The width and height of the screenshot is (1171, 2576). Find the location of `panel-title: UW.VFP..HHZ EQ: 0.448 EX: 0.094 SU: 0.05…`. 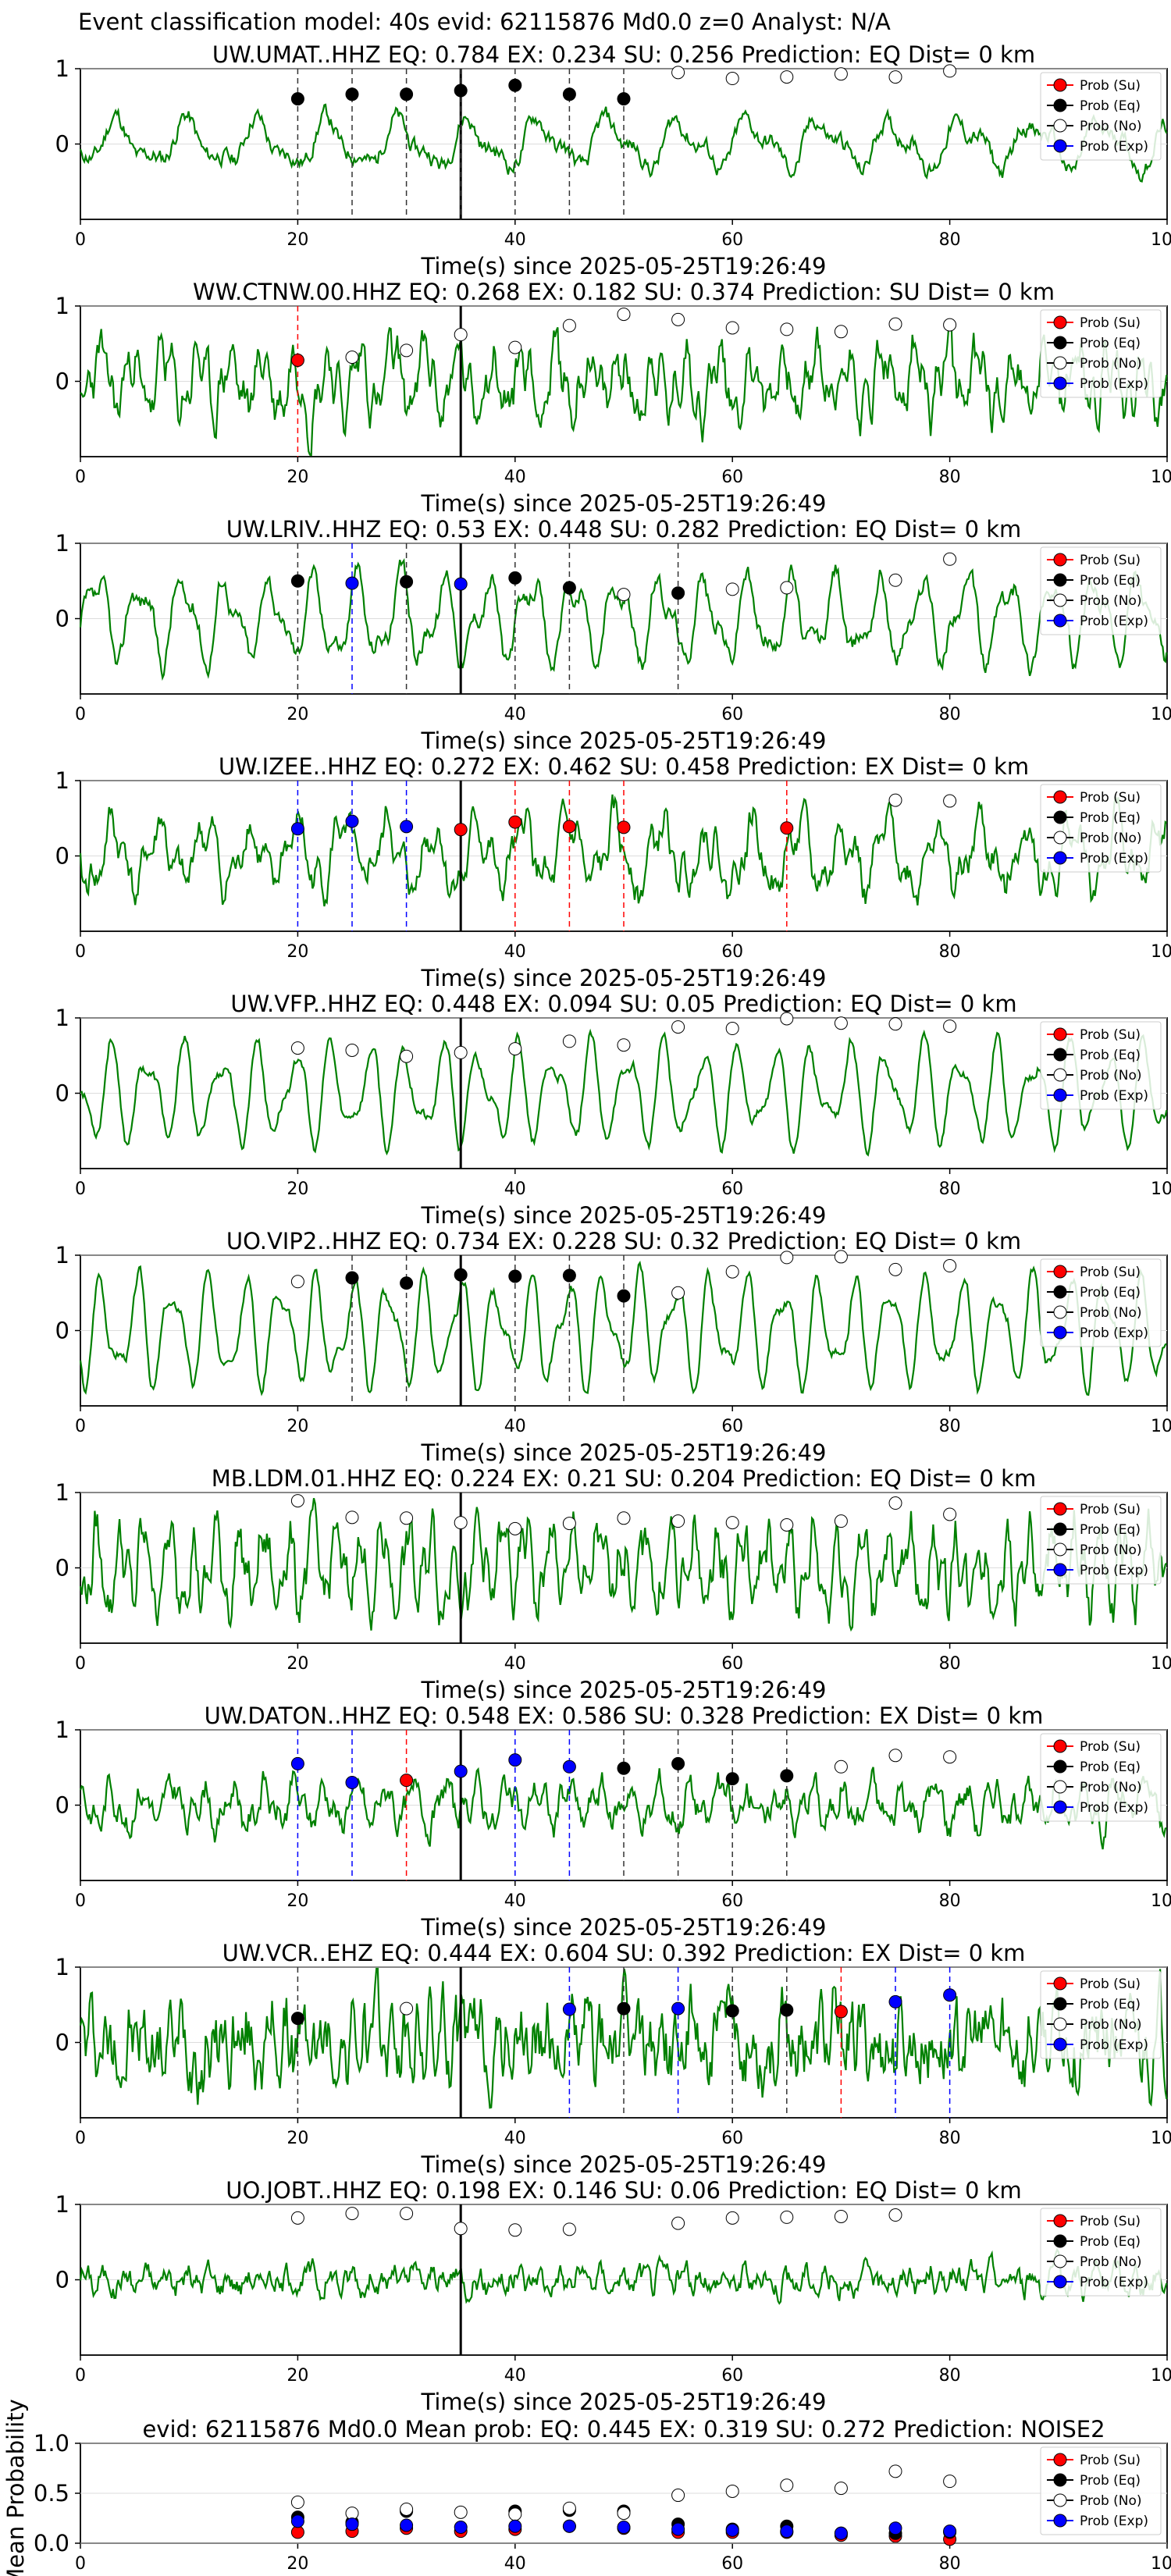

panel-title: UW.VFP..HHZ EQ: 0.448 EX: 0.094 SU: 0.05… is located at coordinates (623, 1004).